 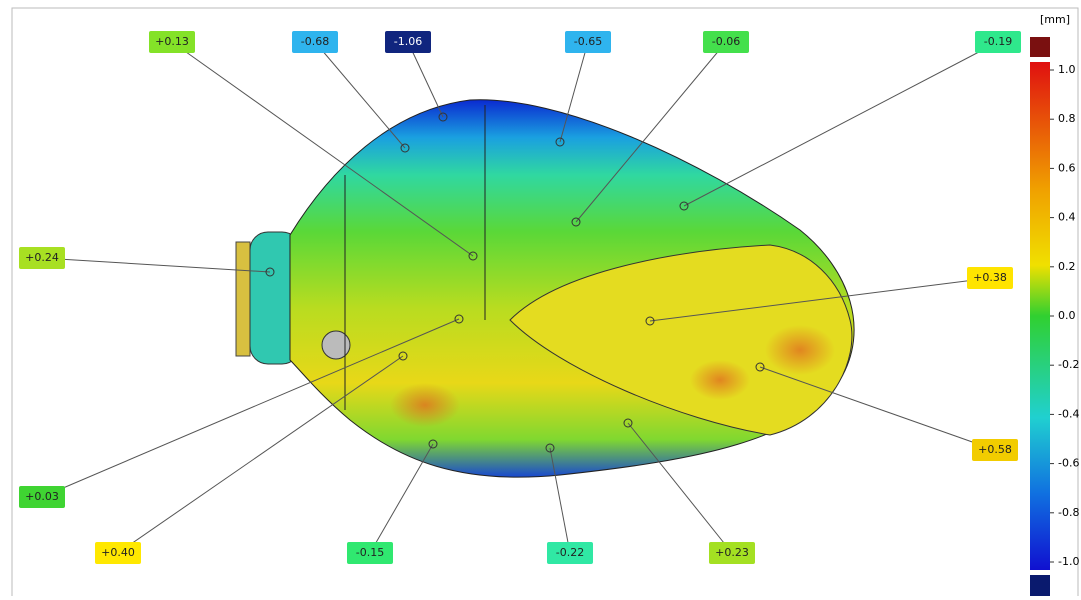 What do you see at coordinates (1068, 413) in the screenshot?
I see `tick-label: -0.4` at bounding box center [1068, 413].